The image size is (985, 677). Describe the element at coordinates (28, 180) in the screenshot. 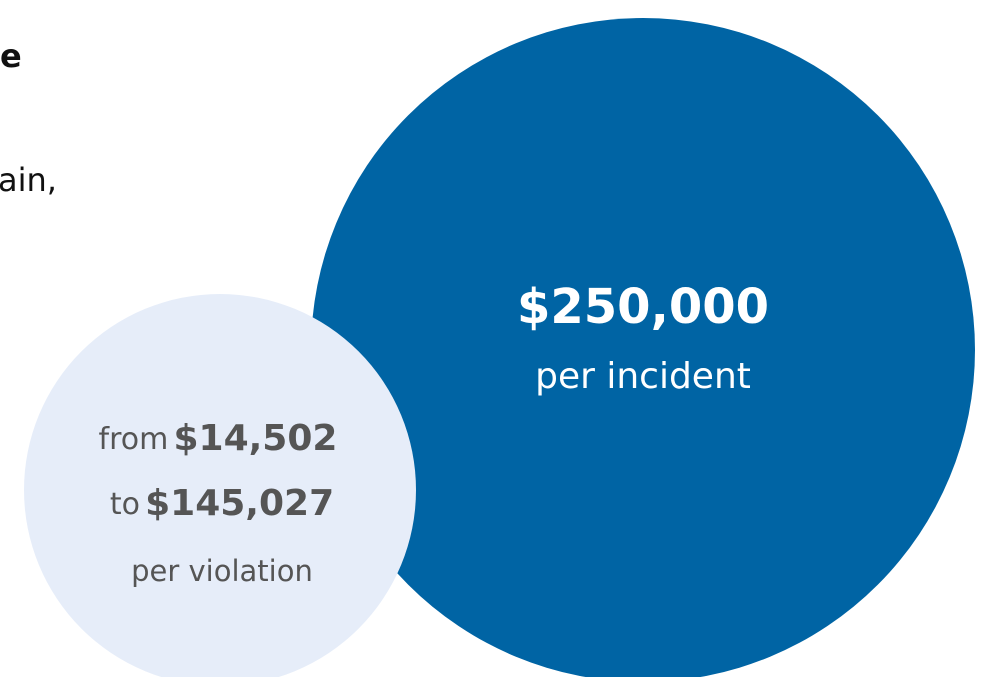

I see `text-fragment: ain,` at that location.